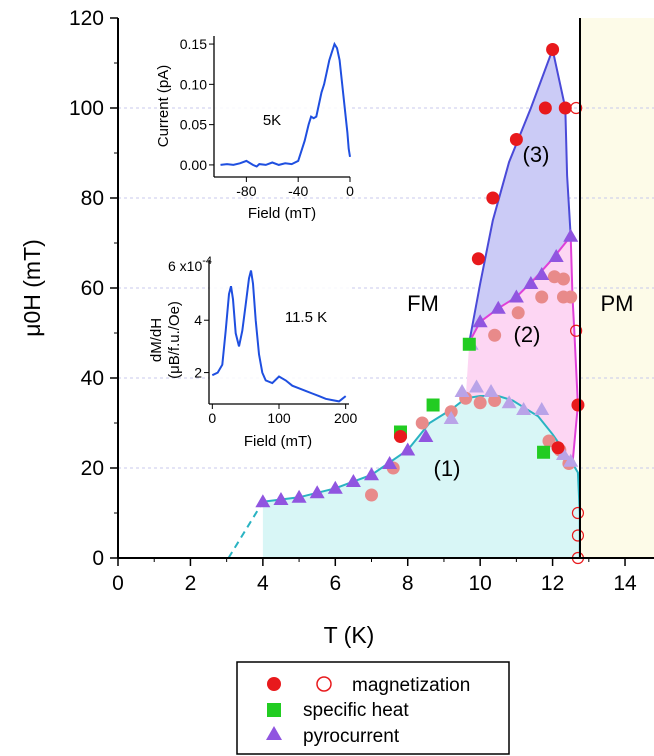 The height and width of the screenshot is (756, 654). Describe the element at coordinates (193, 84) in the screenshot. I see `inset-current-y-tick-label-2: 0.10` at that location.